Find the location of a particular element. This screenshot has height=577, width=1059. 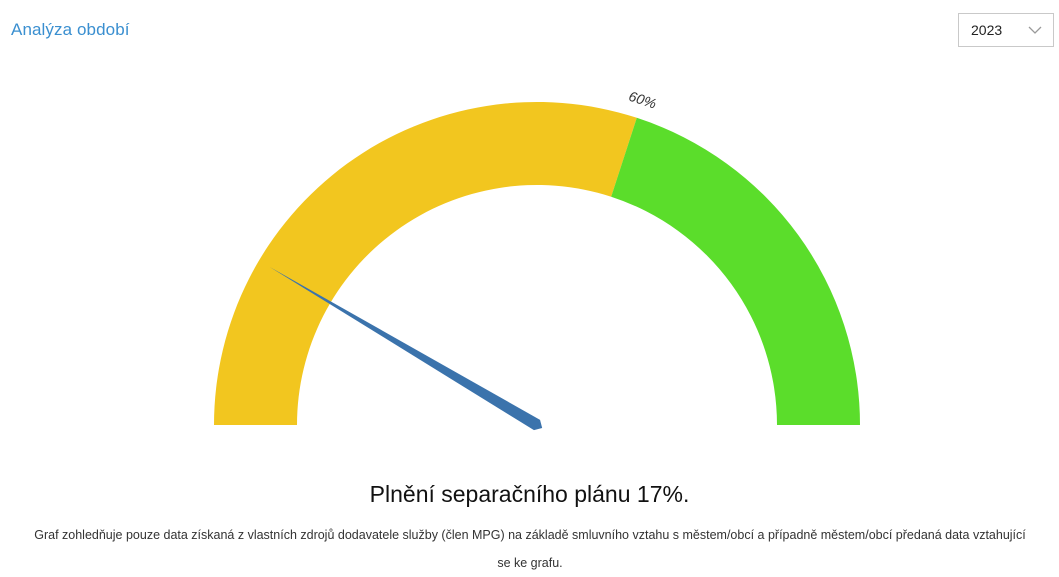

gauge-needle is located at coordinates (406, 348).